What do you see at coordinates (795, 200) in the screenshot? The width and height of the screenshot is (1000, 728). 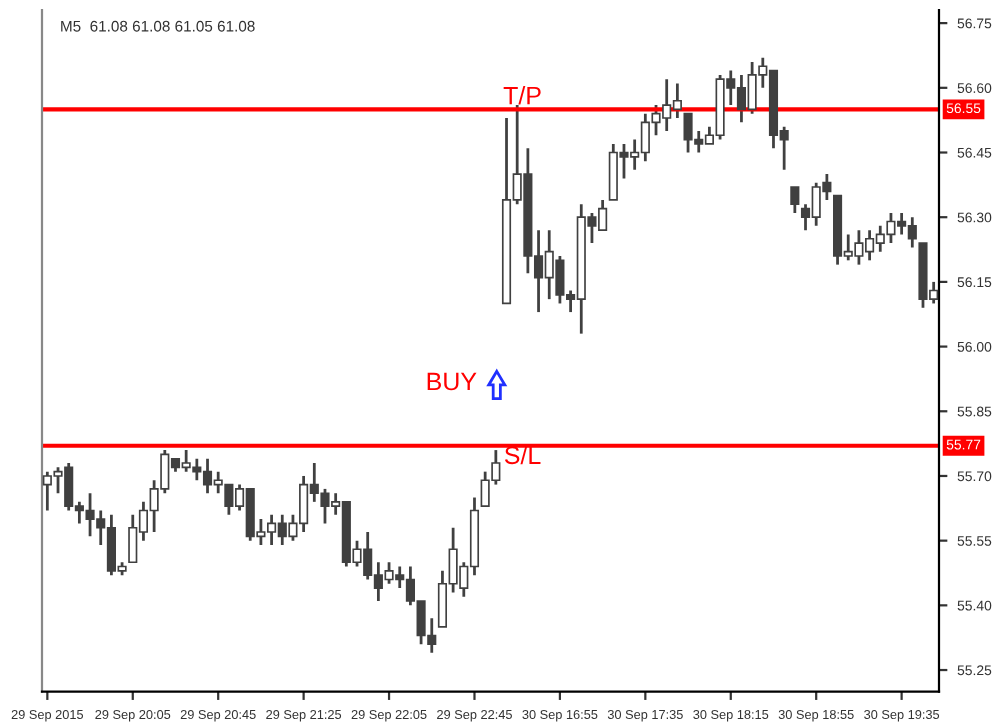 I see `candlestick` at bounding box center [795, 200].